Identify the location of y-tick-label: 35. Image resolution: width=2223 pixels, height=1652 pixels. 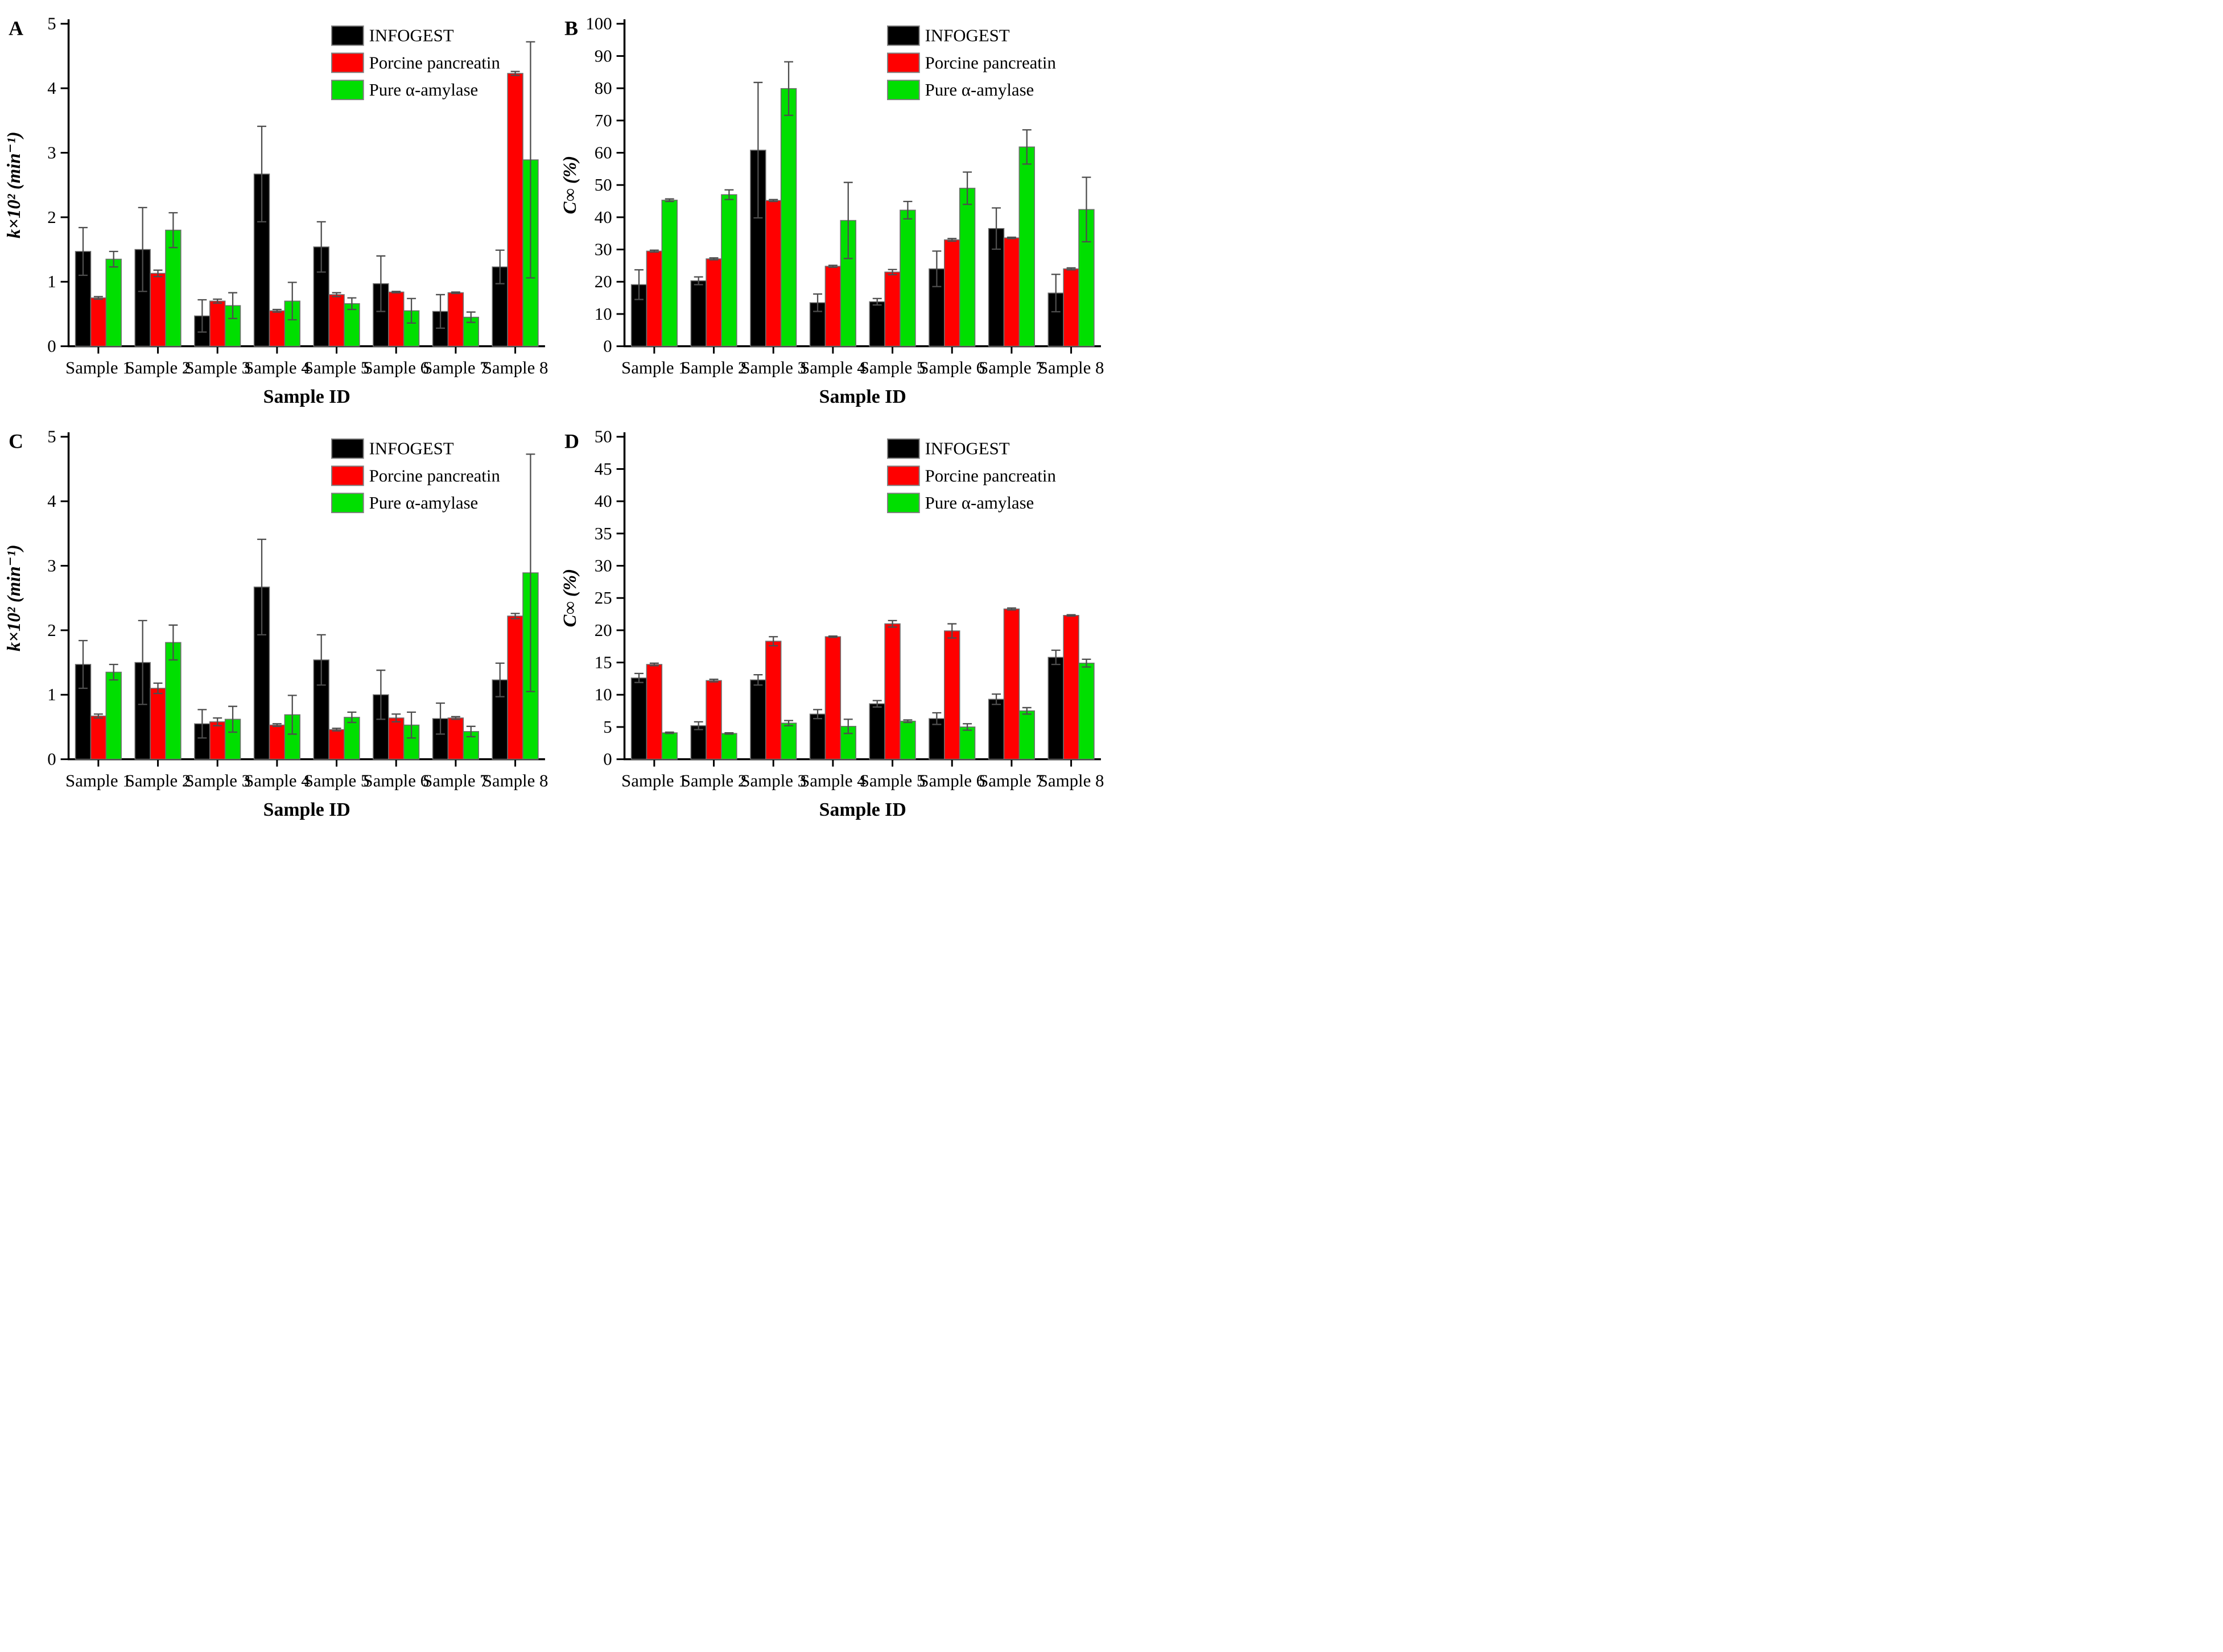
(603, 533).